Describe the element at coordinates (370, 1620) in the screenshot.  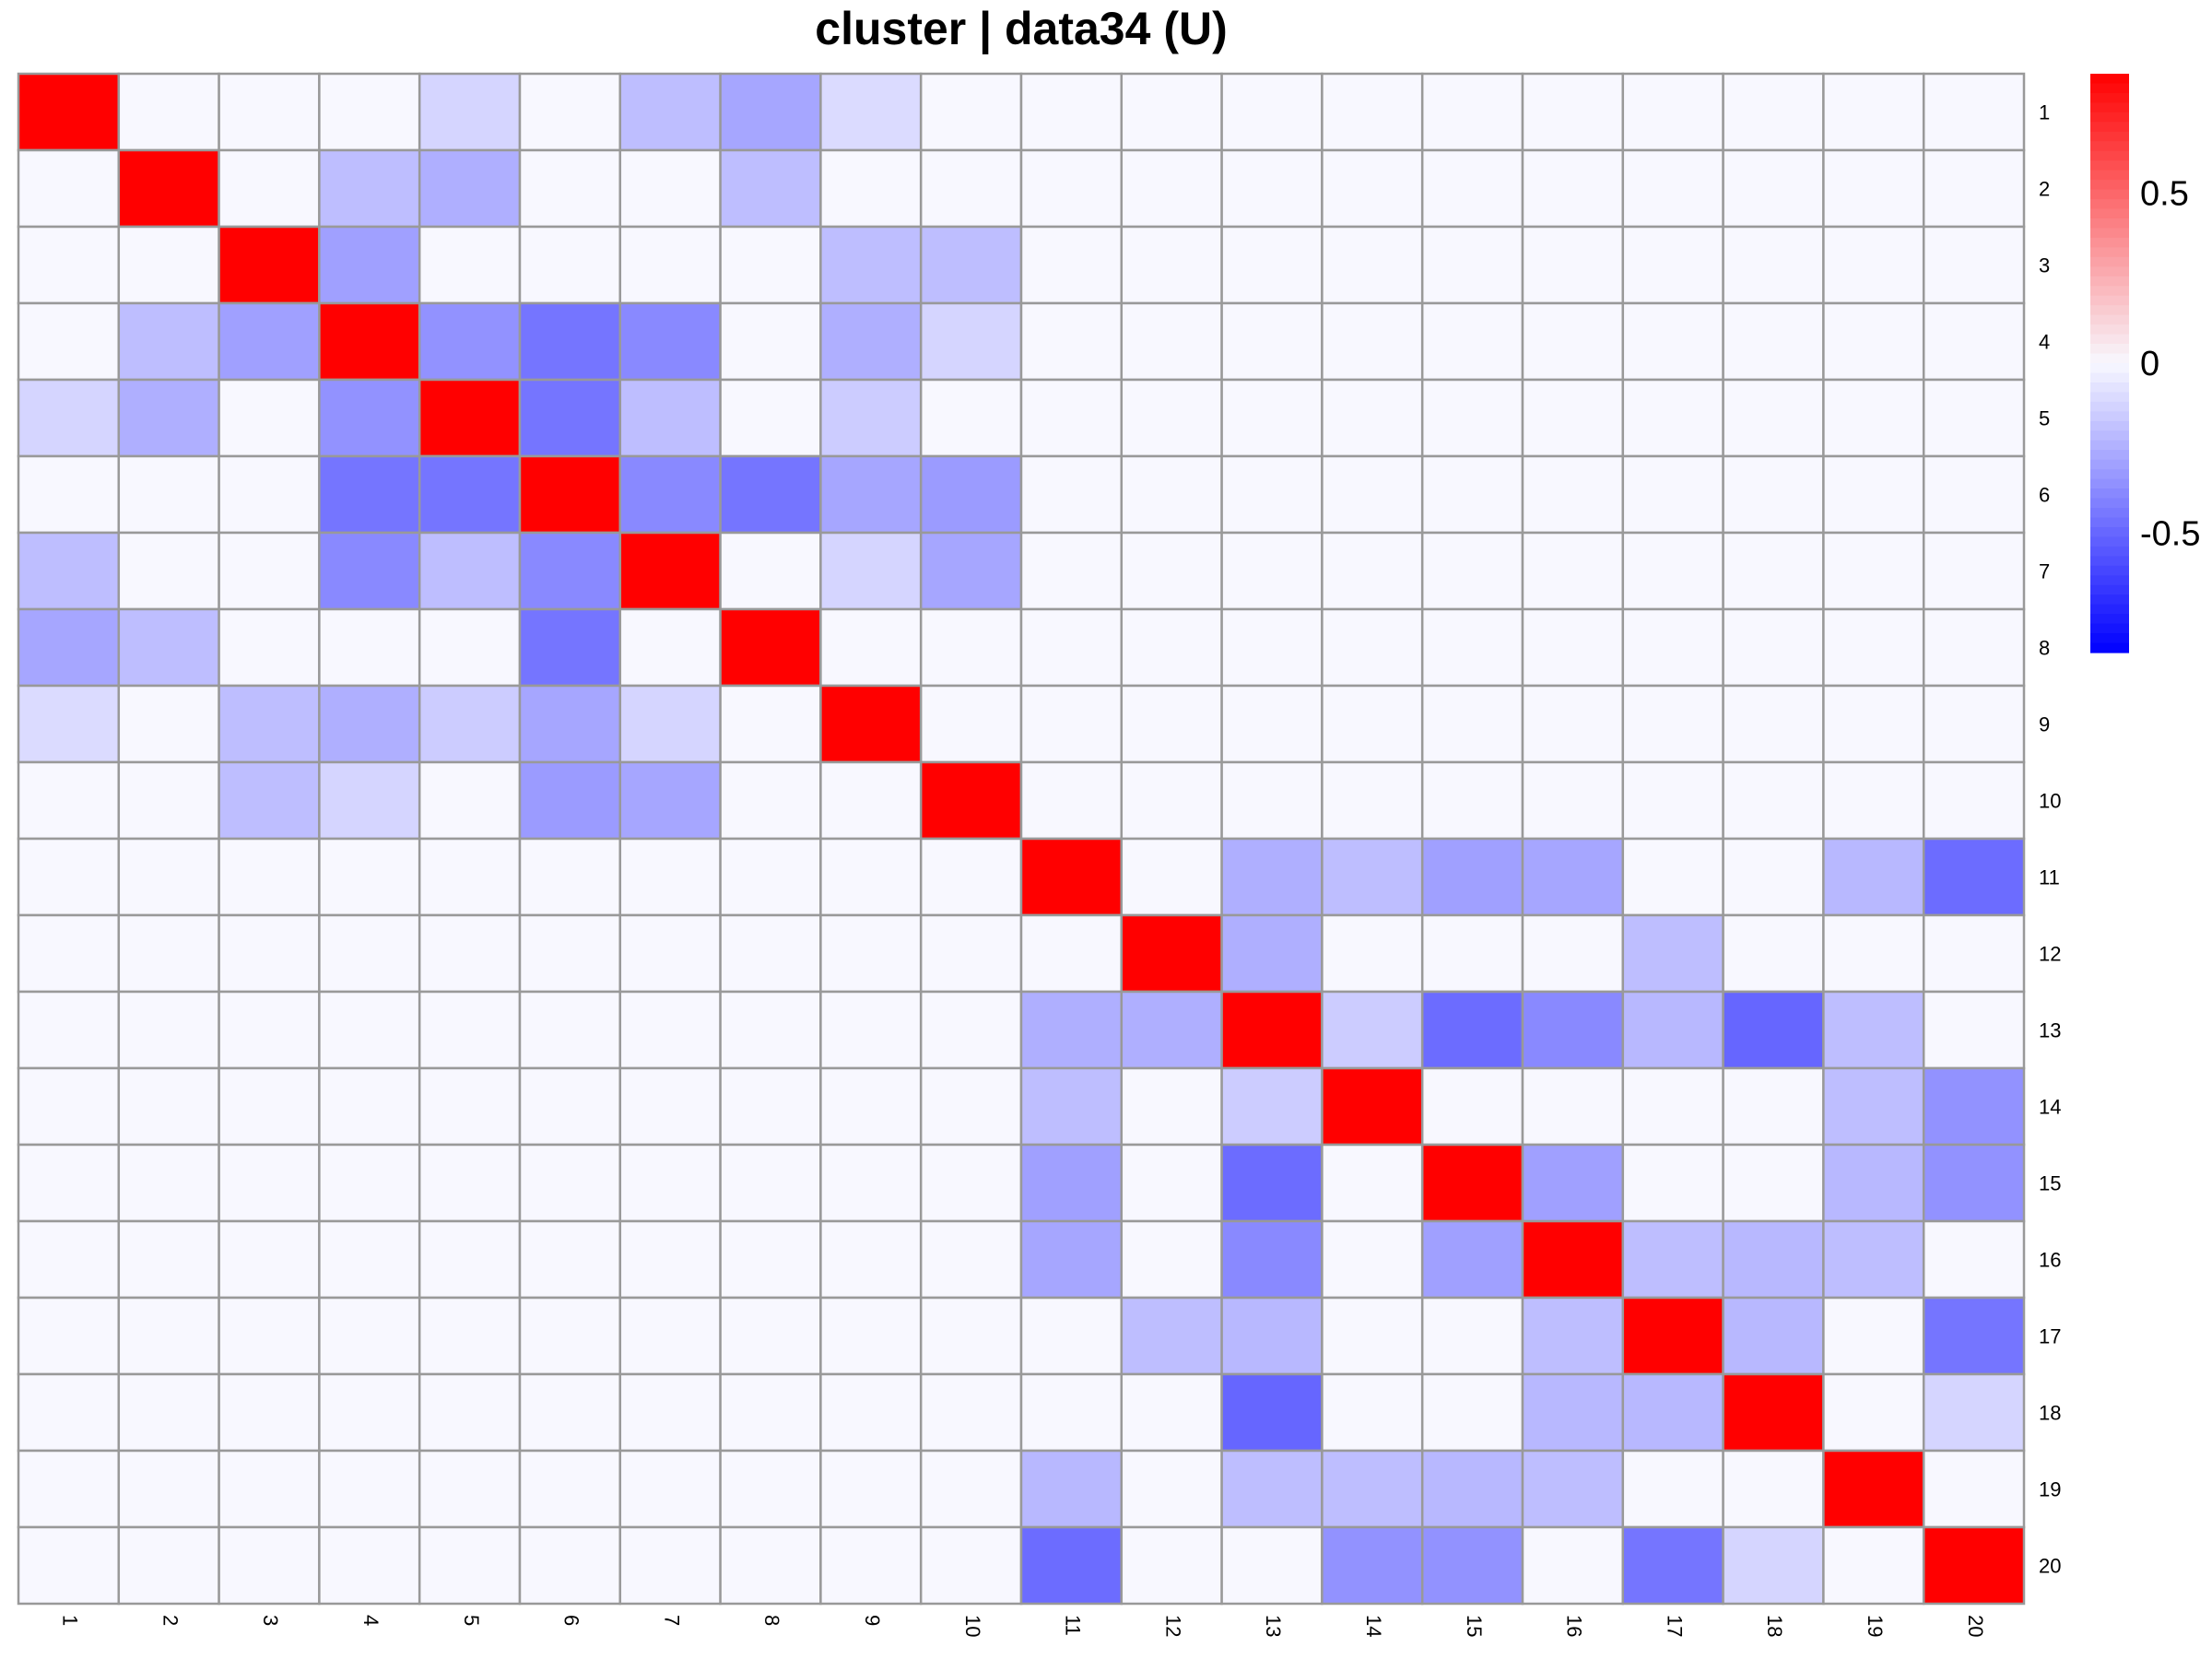
I see `column-label: 4` at that location.